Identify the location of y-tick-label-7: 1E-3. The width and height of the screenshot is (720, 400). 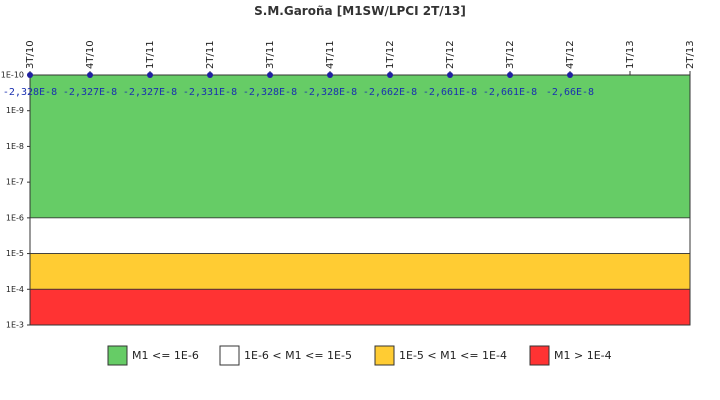
(15, 325).